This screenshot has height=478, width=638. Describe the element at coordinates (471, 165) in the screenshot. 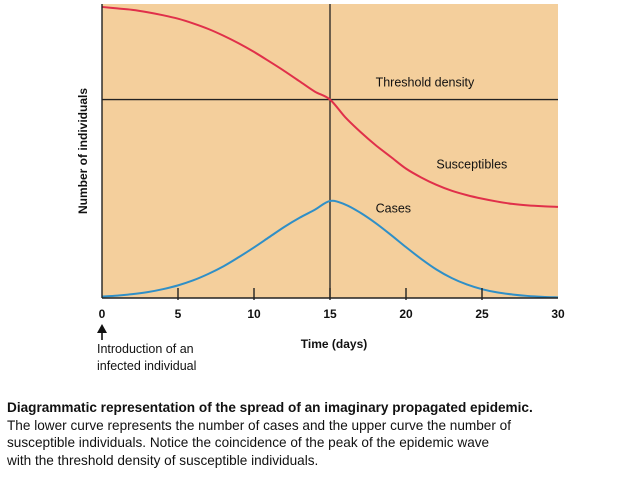

I see `annotation-susceptibles: Susceptibles` at that location.